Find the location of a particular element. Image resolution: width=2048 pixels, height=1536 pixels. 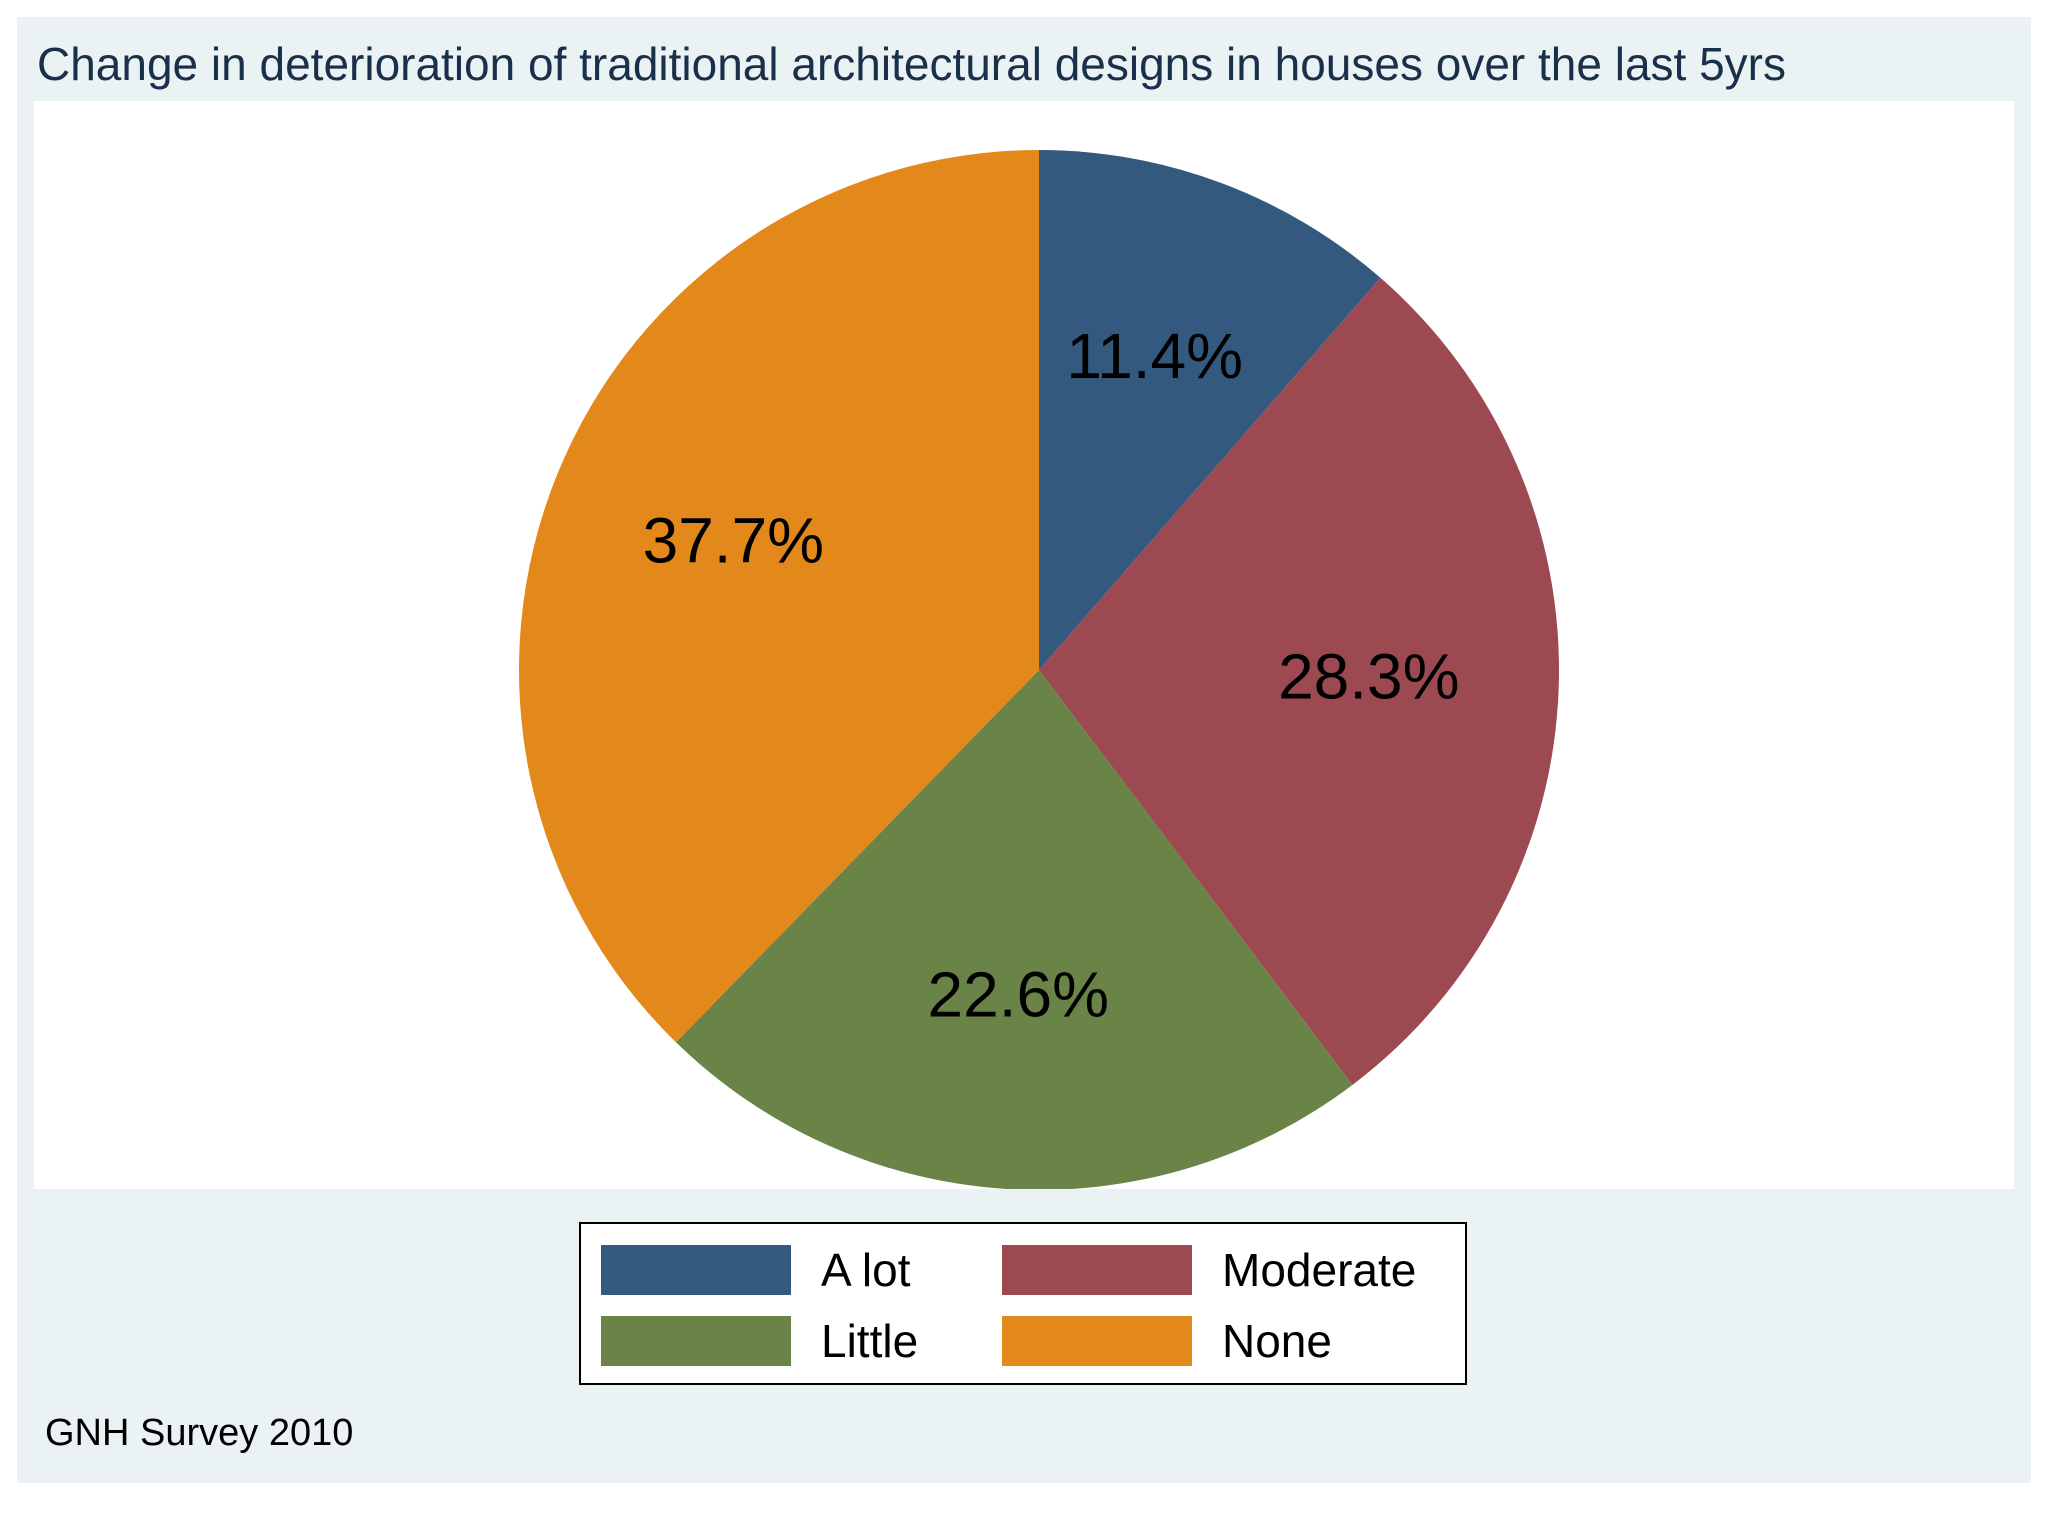

legend-swatch-moderate is located at coordinates (1097, 1270).